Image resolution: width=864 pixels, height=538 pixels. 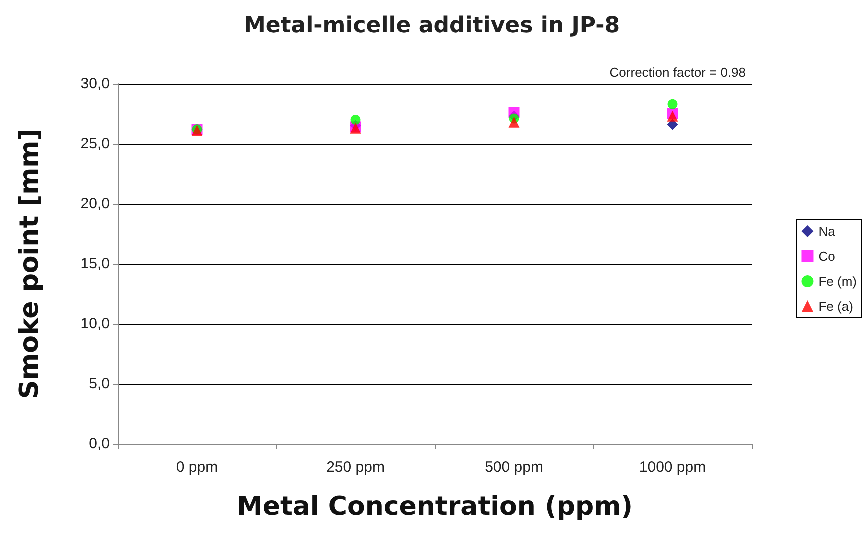 I want to click on legend-label: Co, so click(x=827, y=256).